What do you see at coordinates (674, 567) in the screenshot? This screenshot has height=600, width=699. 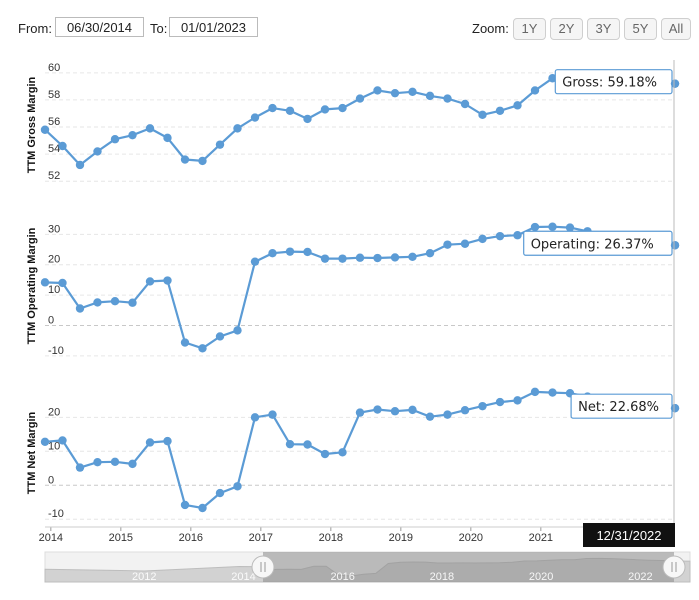 I see `navigator-right-handle` at bounding box center [674, 567].